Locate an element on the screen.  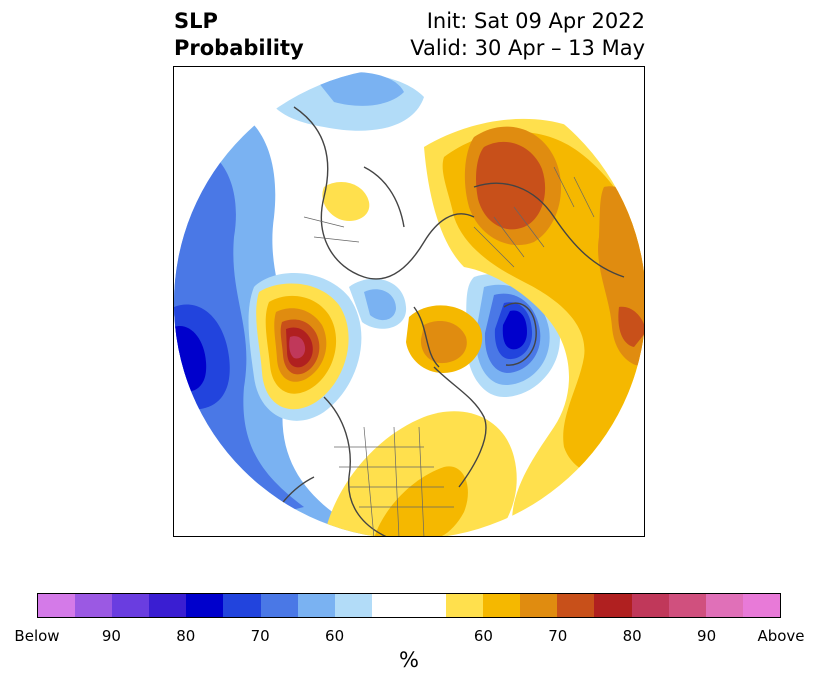
map-title-variable: SLP Probability is located at coordinates (239, 34).